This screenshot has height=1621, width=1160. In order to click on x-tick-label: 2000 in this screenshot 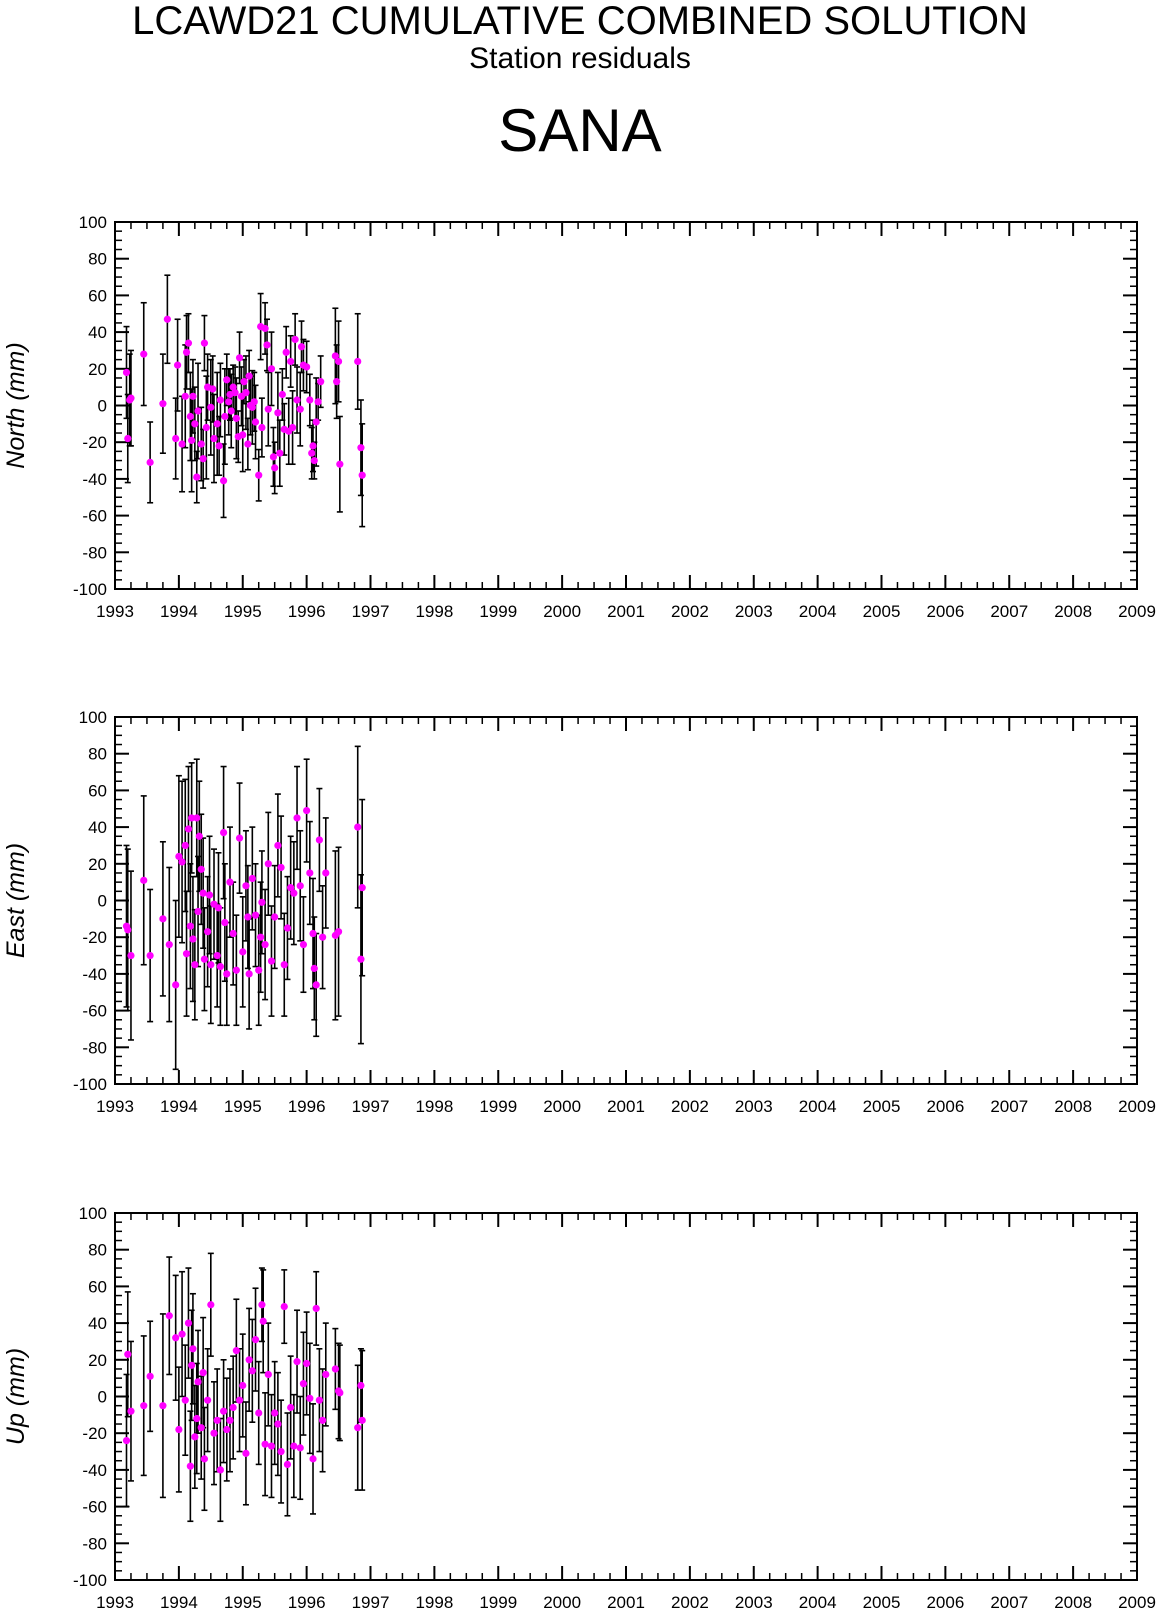, I will do `click(562, 611)`.